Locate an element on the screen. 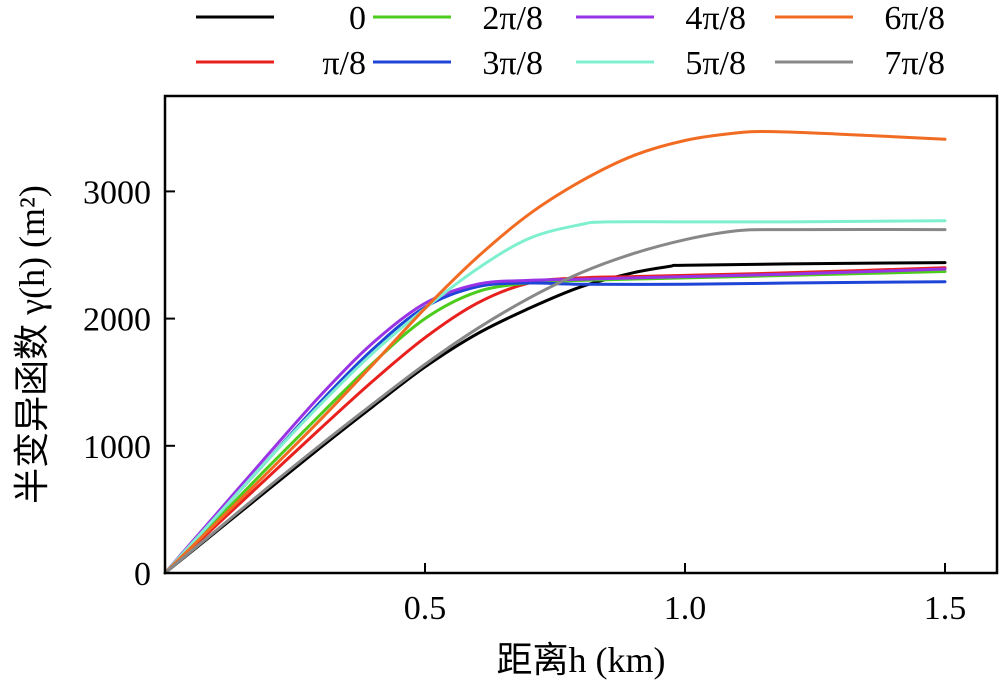  x-tick-label: 1.0 is located at coordinates (685, 608).